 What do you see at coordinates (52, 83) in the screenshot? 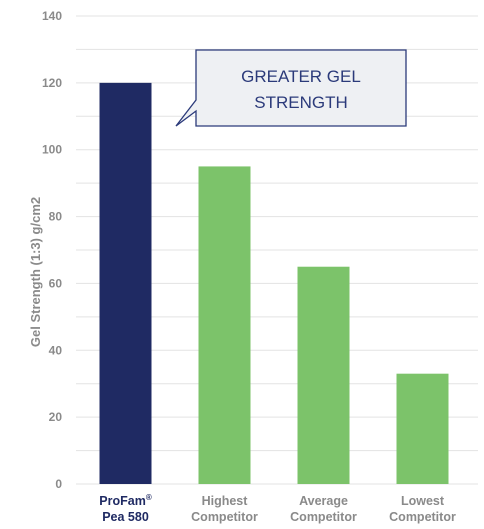
I see `y-tick-label: 120` at bounding box center [52, 83].